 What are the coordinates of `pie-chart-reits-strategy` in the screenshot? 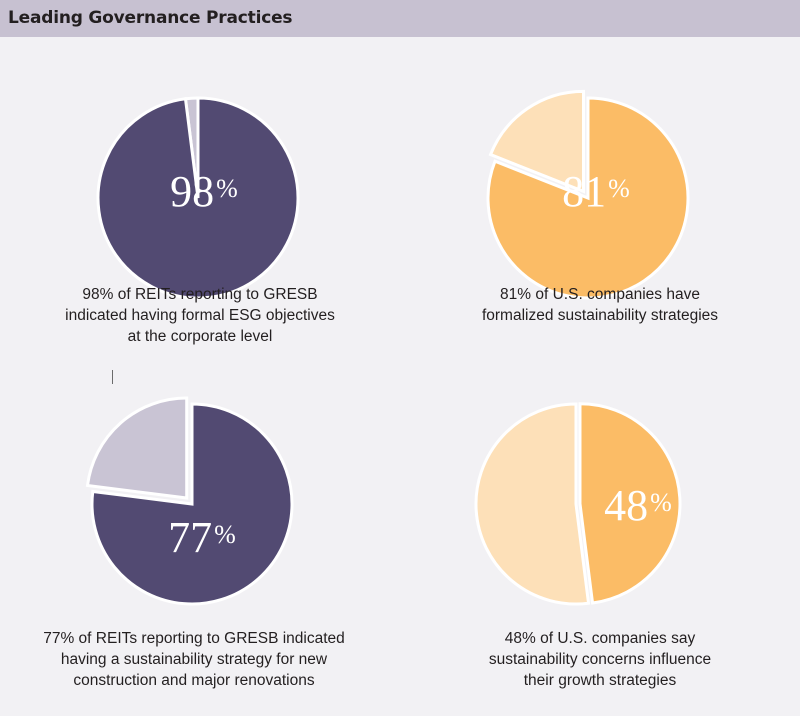 It's located at (189, 501).